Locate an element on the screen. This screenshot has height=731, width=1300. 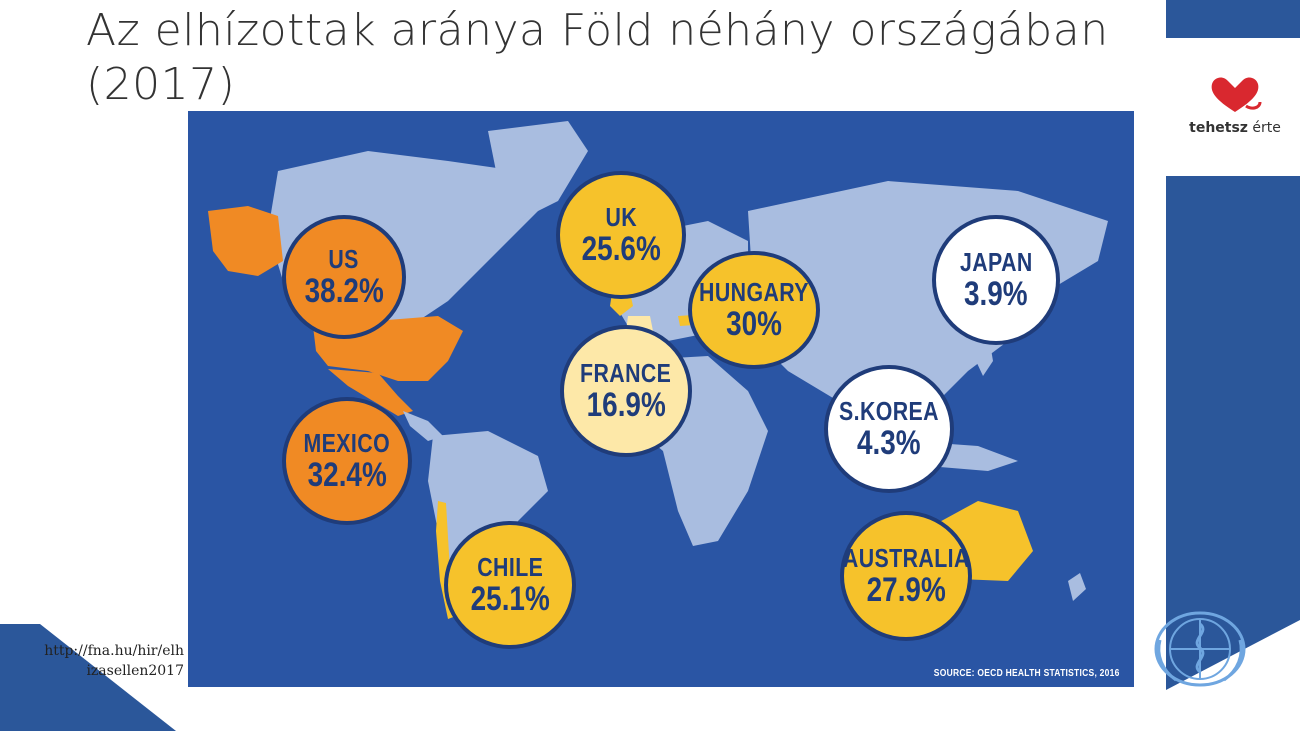
land-new-zealand is located at coordinates (1077, 587).